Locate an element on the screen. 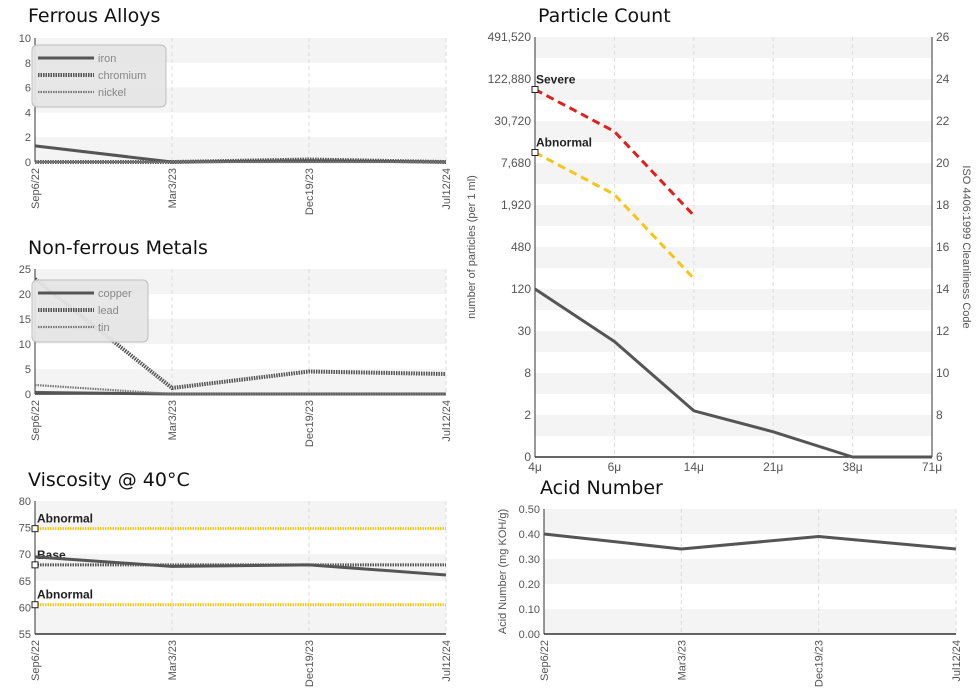 Image resolution: width=976 pixels, height=697 pixels. y-tick-label: 15 is located at coordinates (25, 320).